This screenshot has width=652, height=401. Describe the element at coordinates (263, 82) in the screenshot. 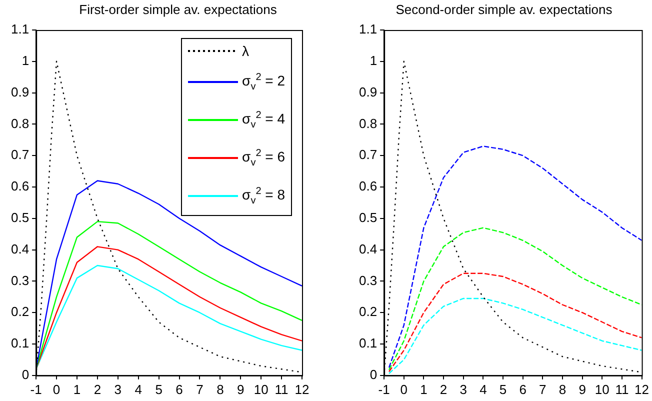

I see `legend-label: σ$_{v}$$^{2}$ = 2` at that location.